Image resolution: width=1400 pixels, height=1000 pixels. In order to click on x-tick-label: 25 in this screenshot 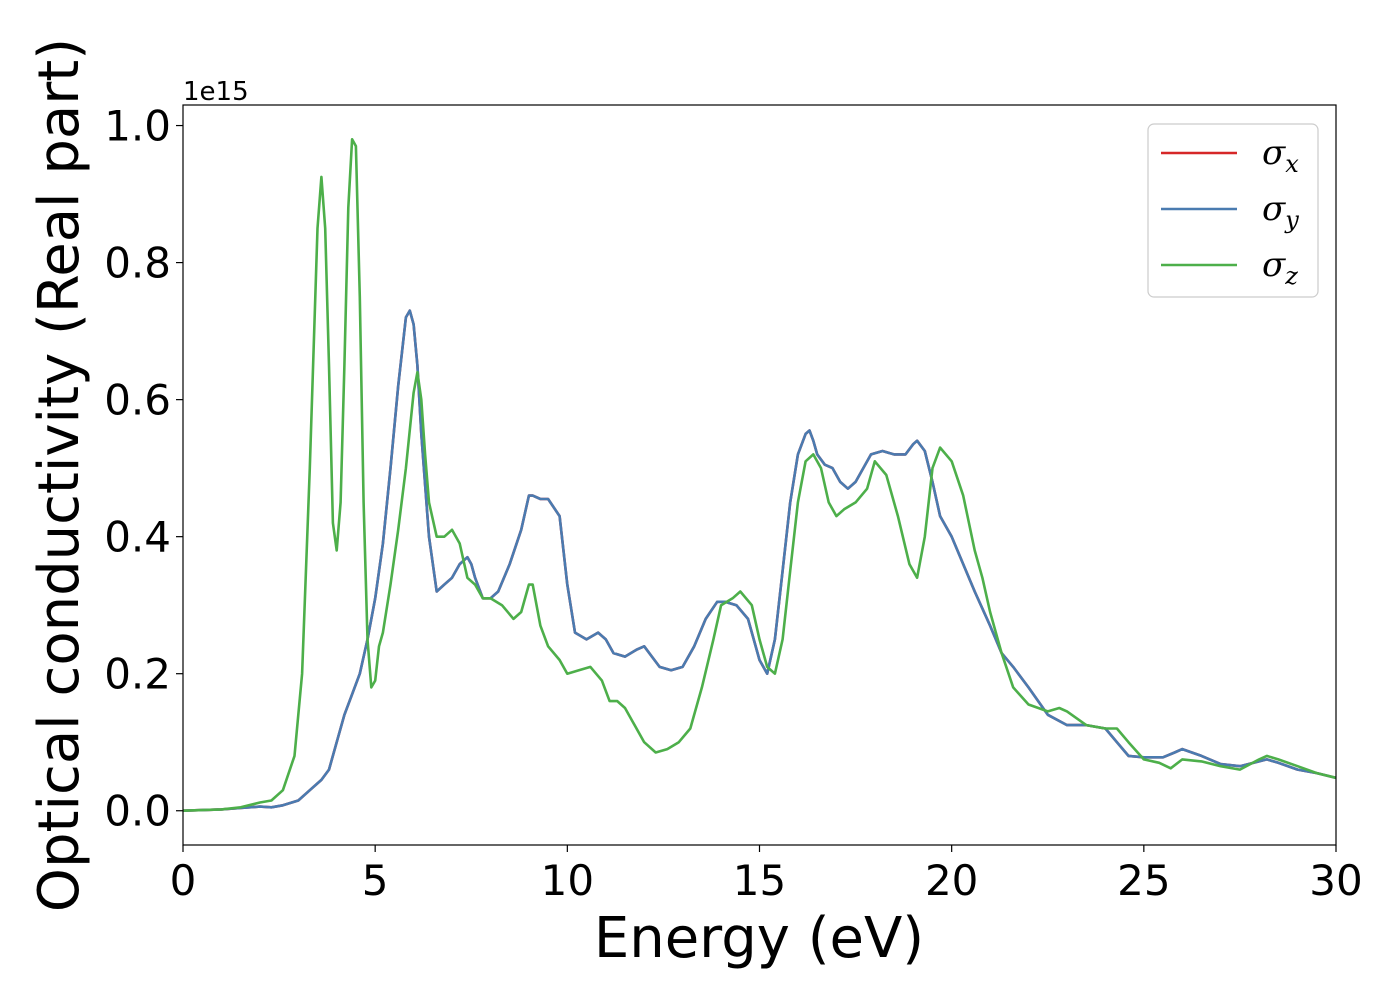, I will do `click(1143, 880)`.